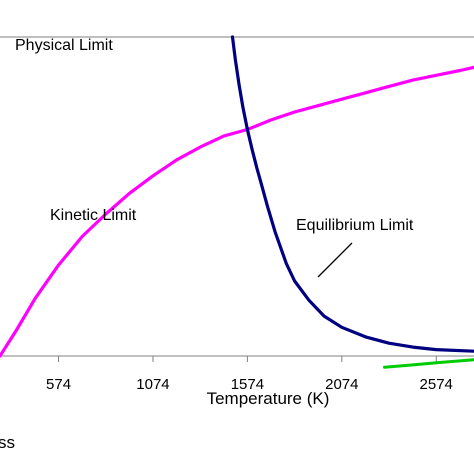 This screenshot has width=474, height=474. Describe the element at coordinates (249, 374) in the screenshot. I see `x-ticks: 574 1074 1574 2074 2574` at that location.